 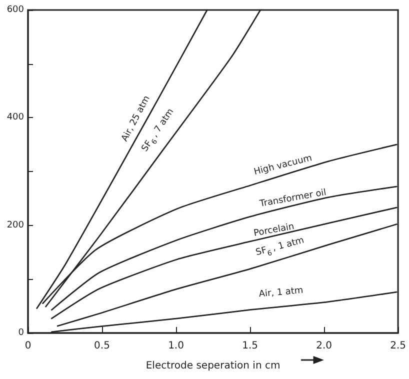 I want to click on x-tick-label: 0, so click(x=28, y=346).